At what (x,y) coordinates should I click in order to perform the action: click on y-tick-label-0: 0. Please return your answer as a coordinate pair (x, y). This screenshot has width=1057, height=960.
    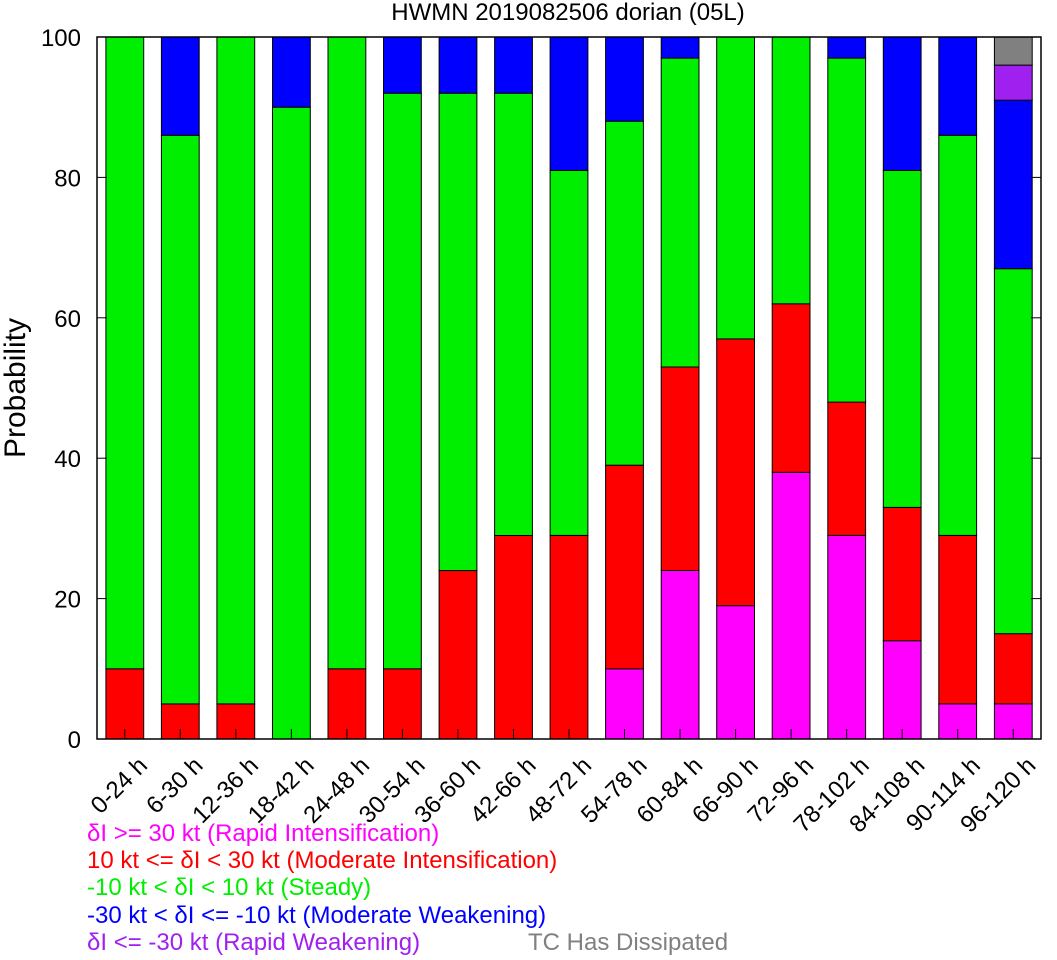
    Looking at the image, I should click on (74, 740).